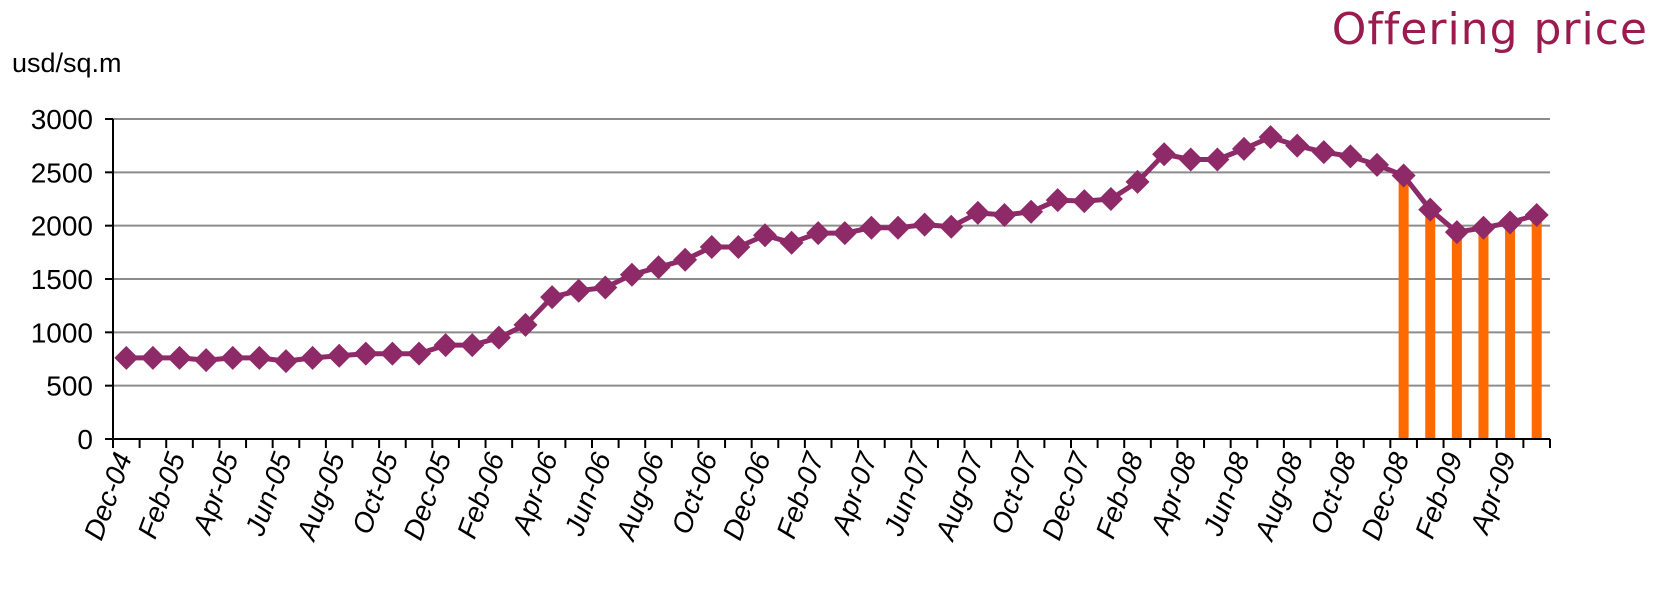 The height and width of the screenshot is (610, 1670). What do you see at coordinates (534, 493) in the screenshot?
I see `x-tick-label: Apr-06` at bounding box center [534, 493].